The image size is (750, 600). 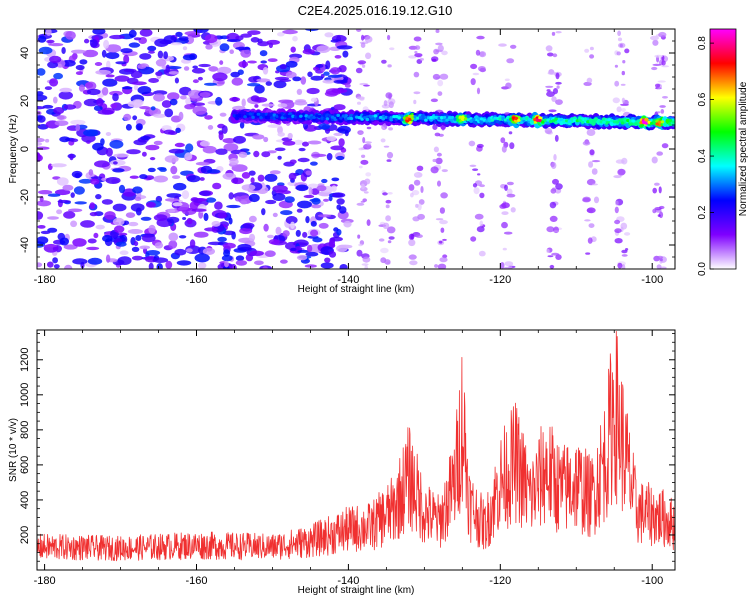 I want to click on colorbar-tick-label: 0.6, so click(x=702, y=99).